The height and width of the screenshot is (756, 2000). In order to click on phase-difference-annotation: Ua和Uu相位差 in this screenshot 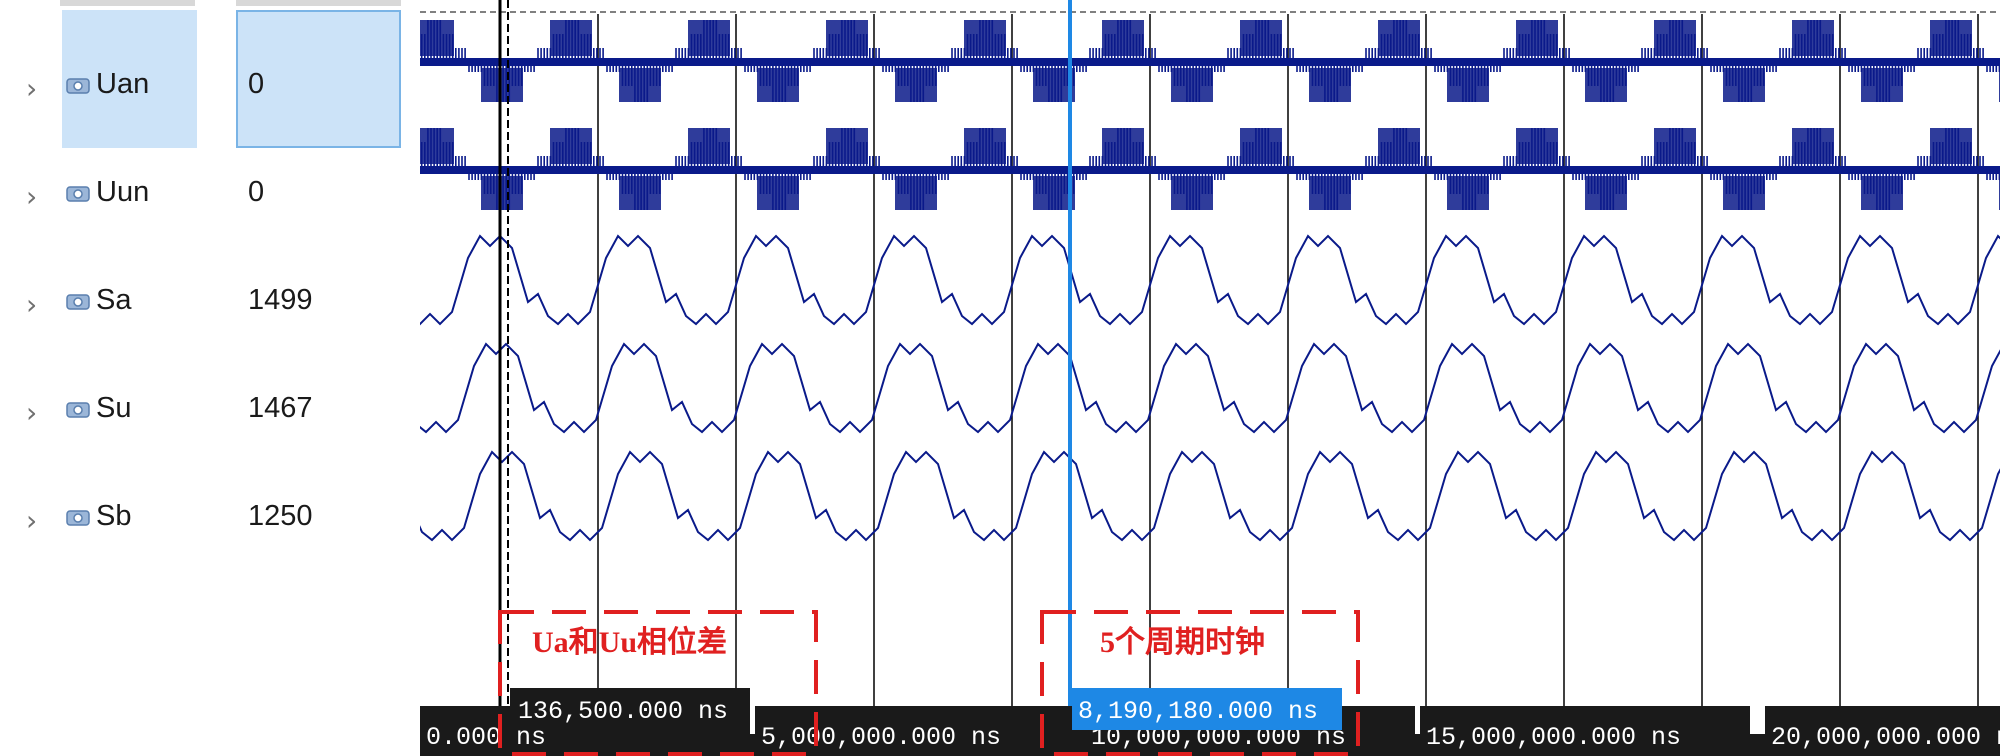, I will do `click(629, 642)`.